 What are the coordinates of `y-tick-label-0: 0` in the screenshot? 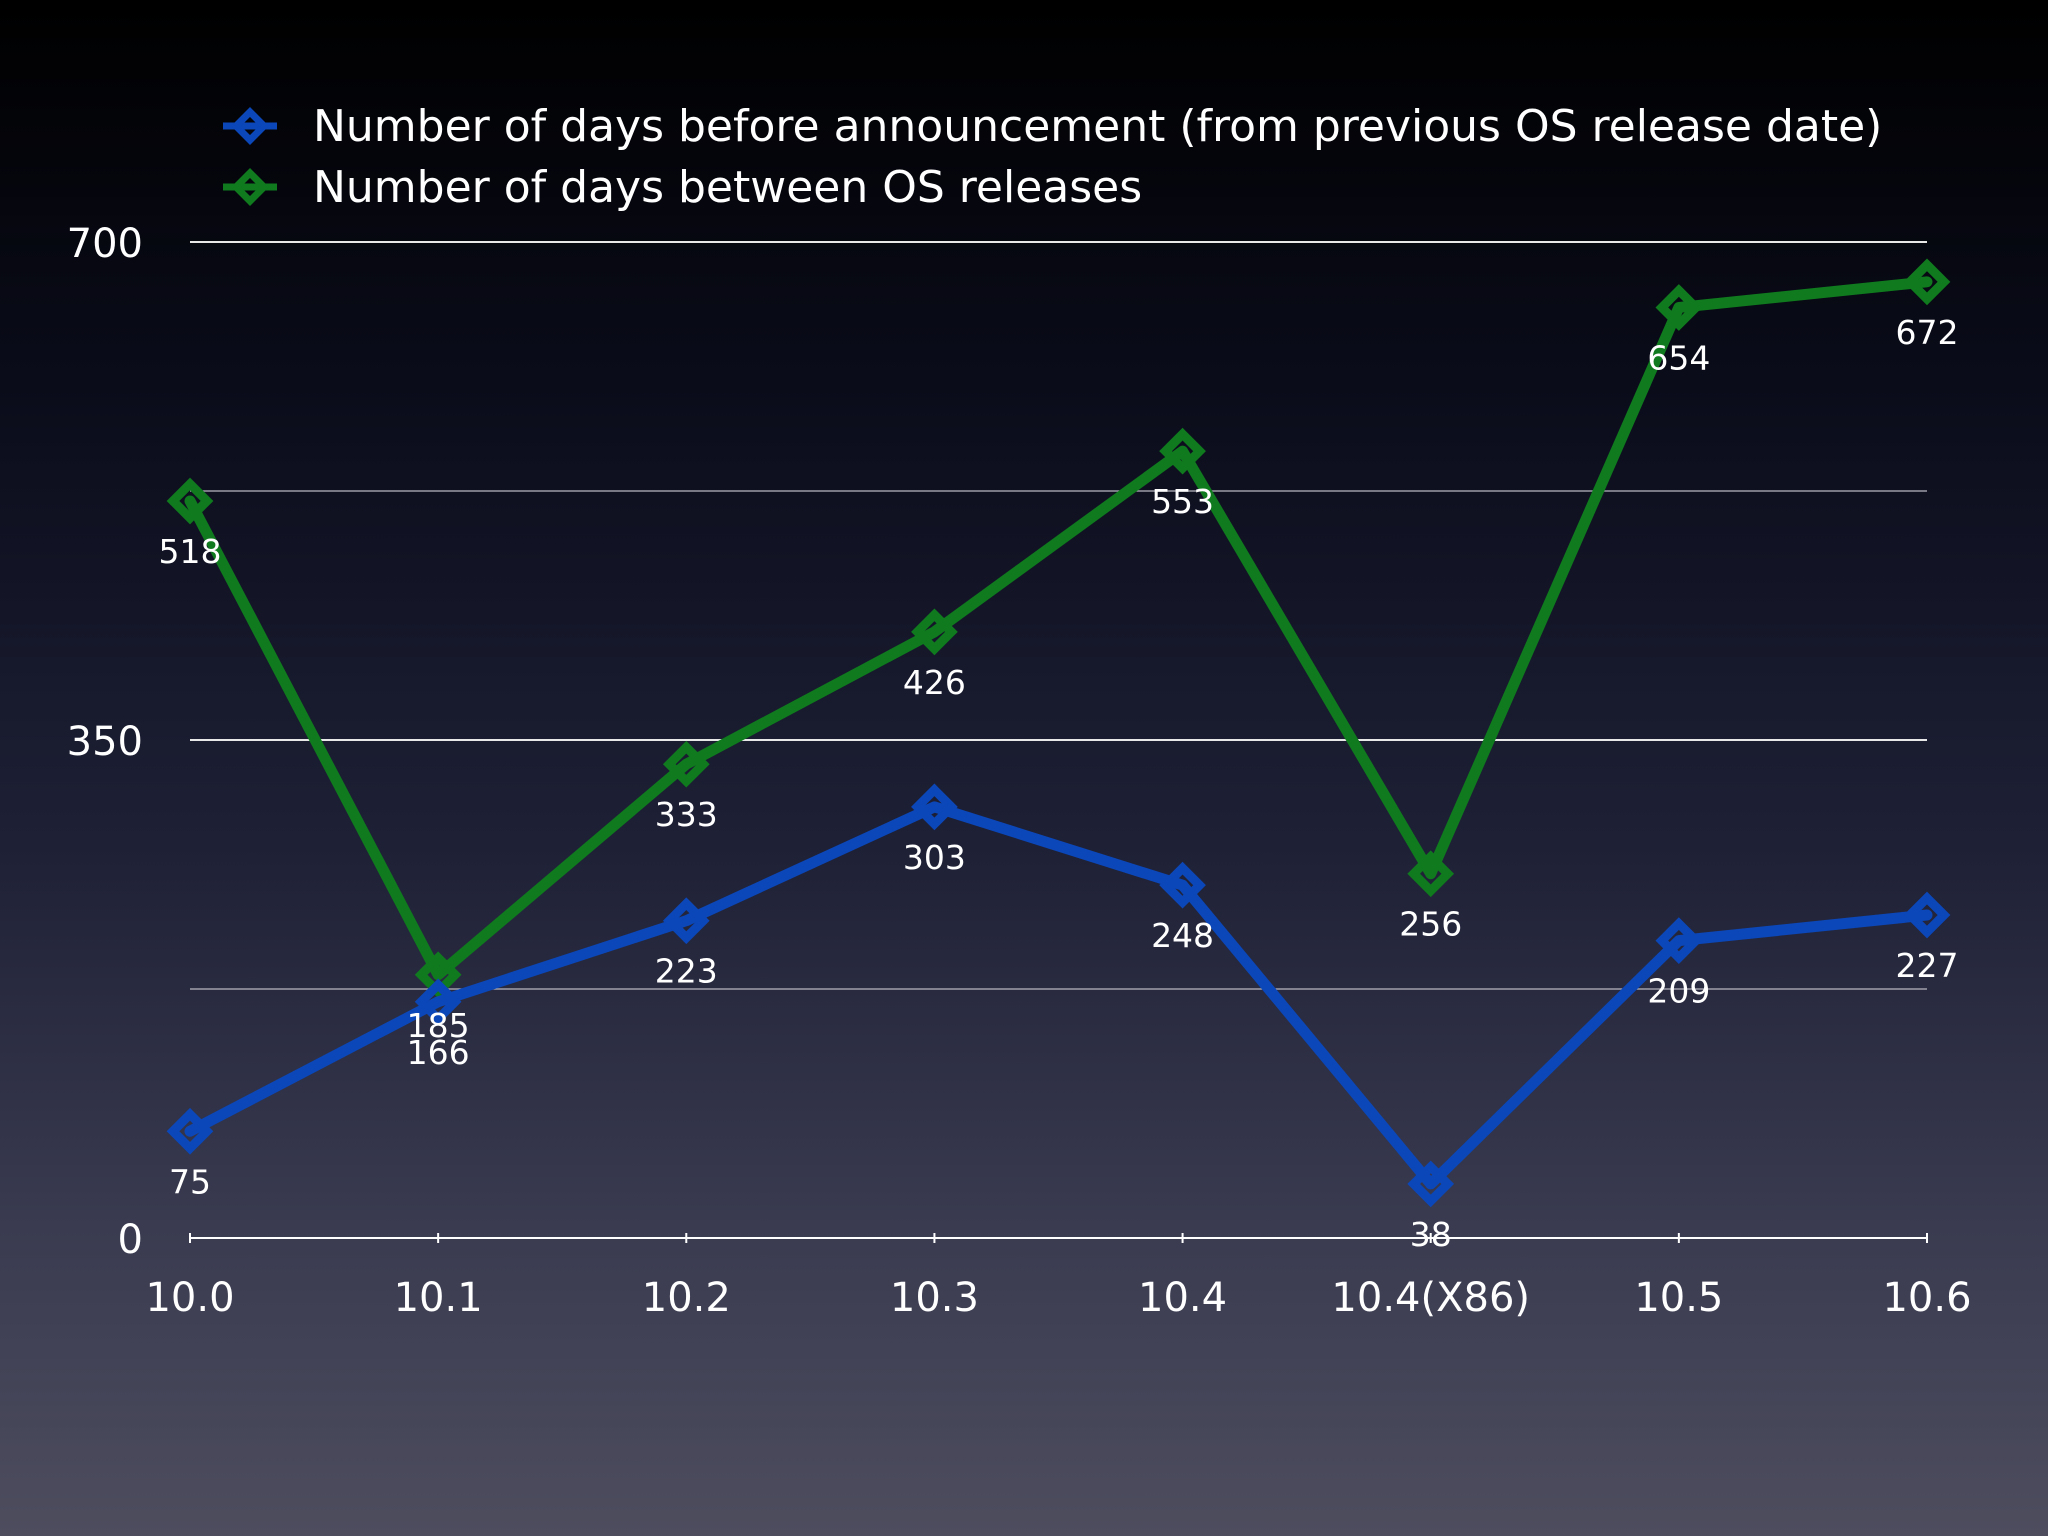 It's located at (130, 1240).